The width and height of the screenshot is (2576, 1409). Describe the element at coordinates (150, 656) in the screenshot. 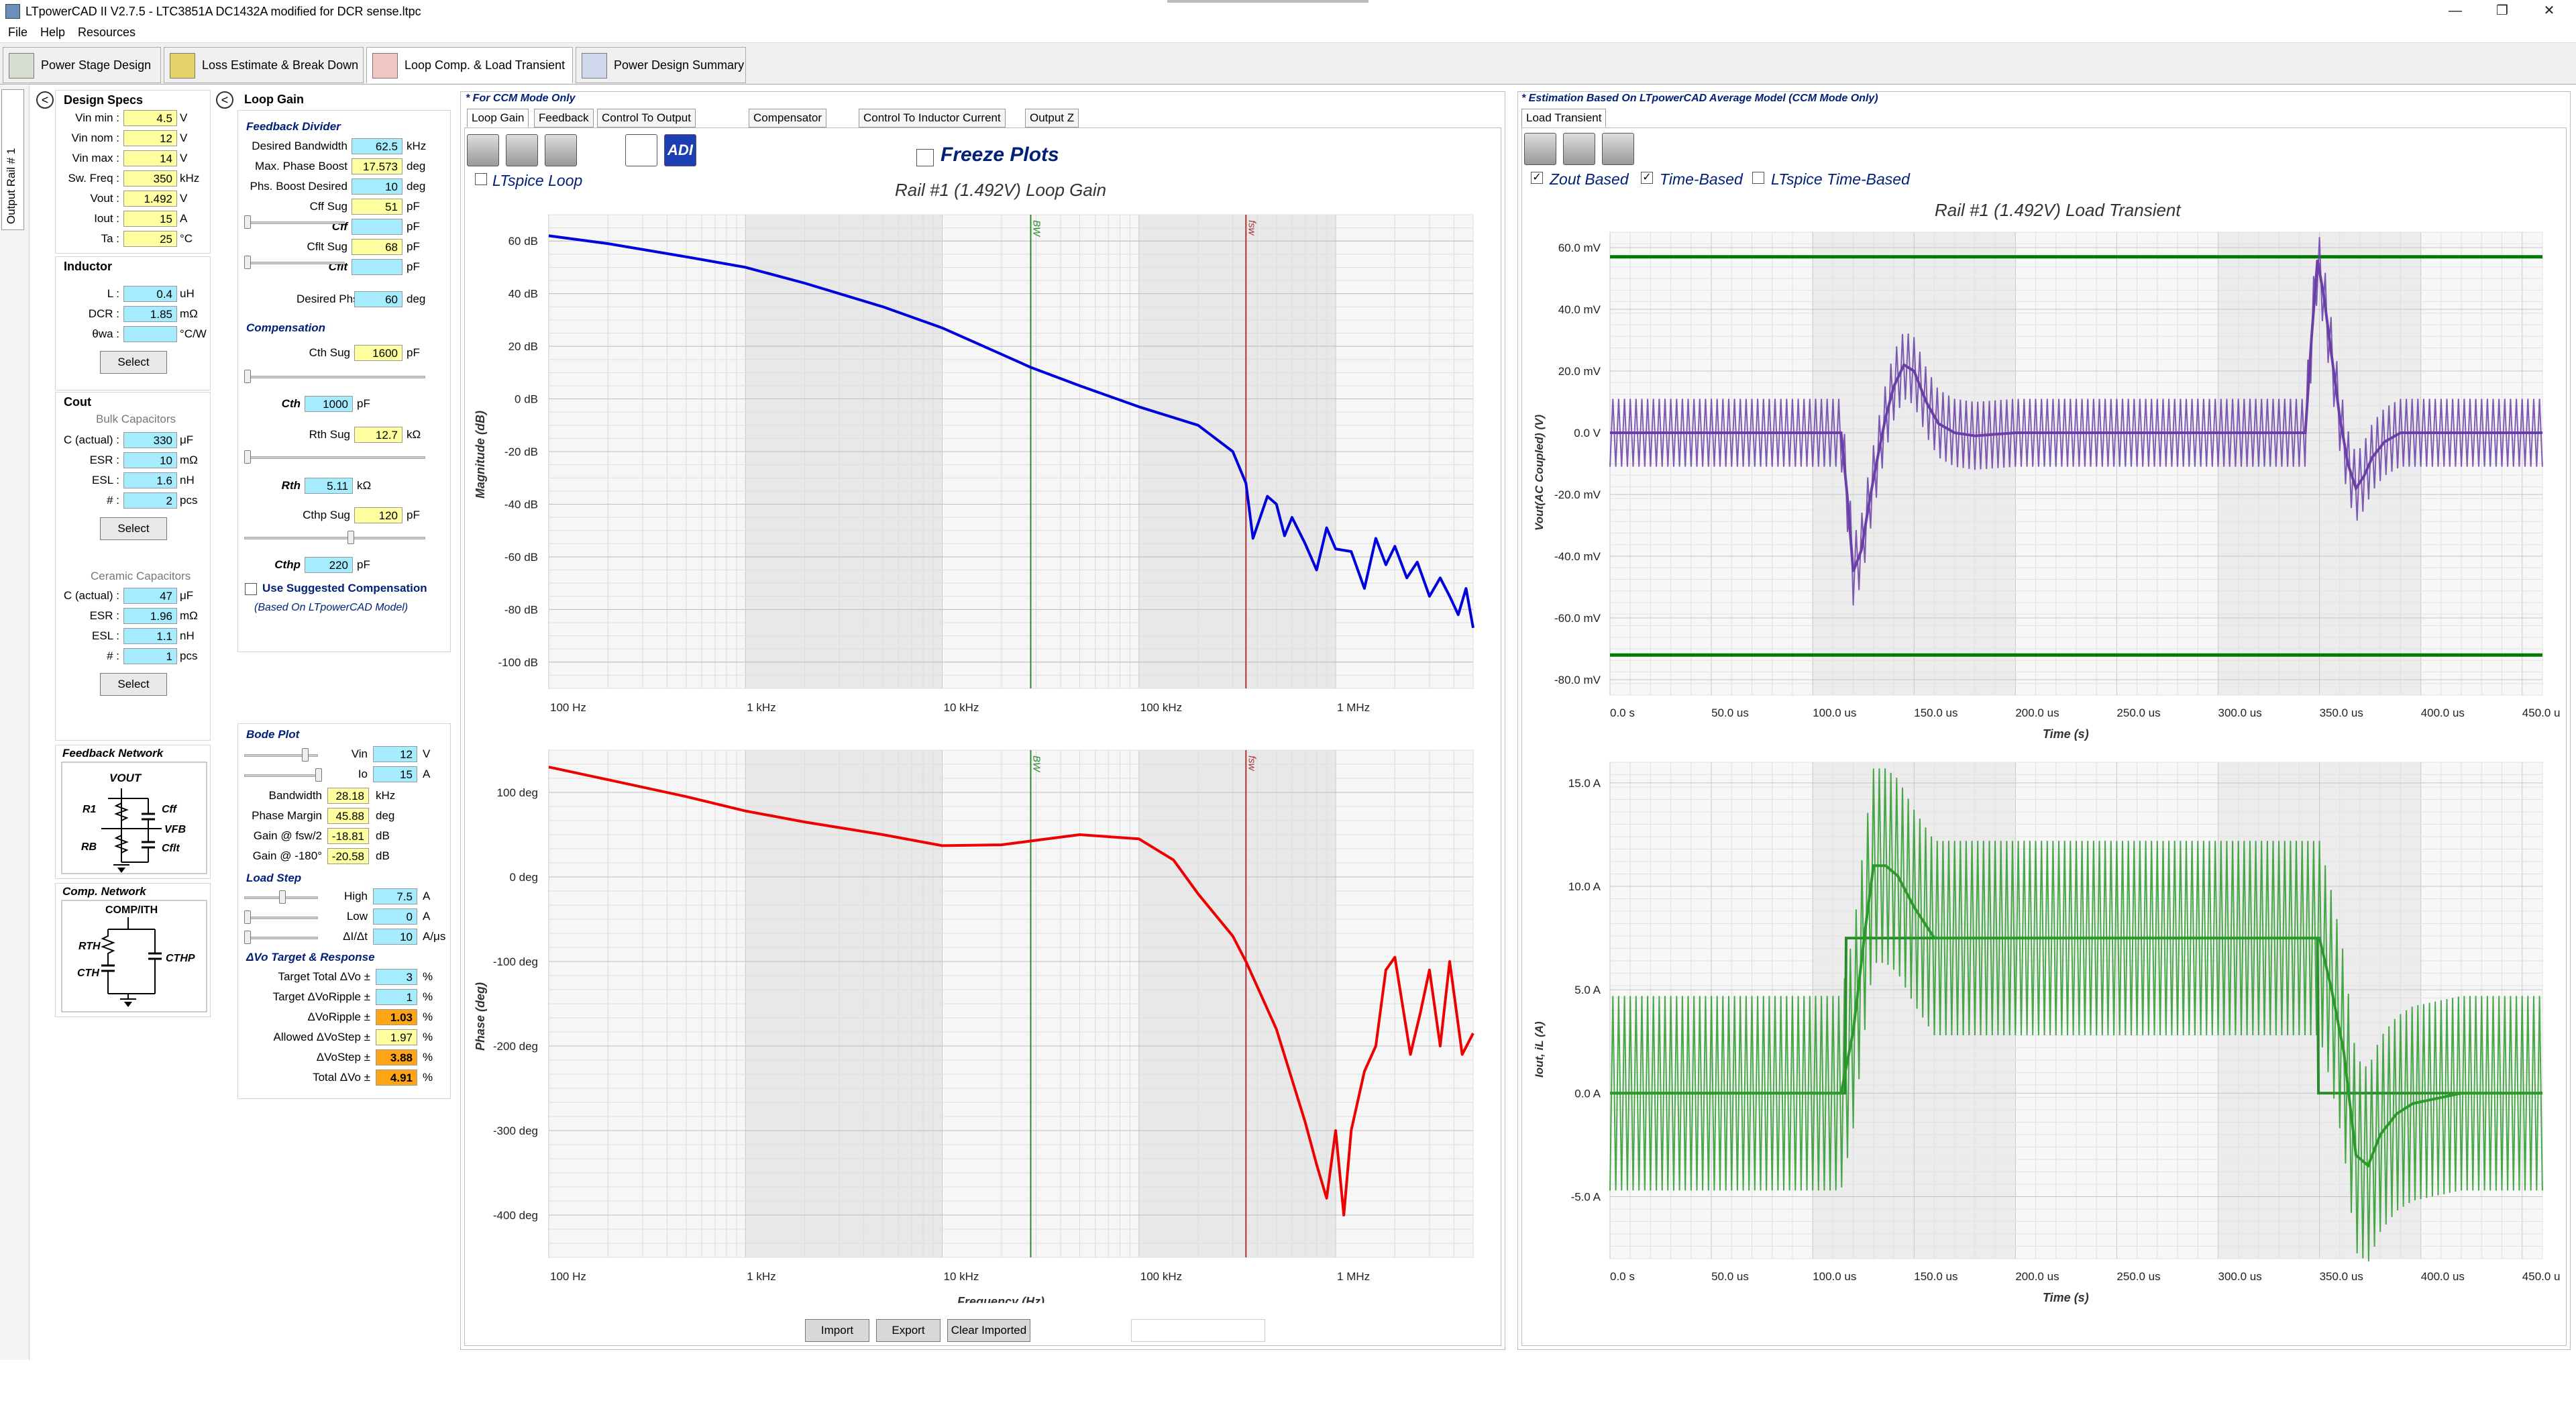

I see `ceramic-cap-value: 1` at that location.